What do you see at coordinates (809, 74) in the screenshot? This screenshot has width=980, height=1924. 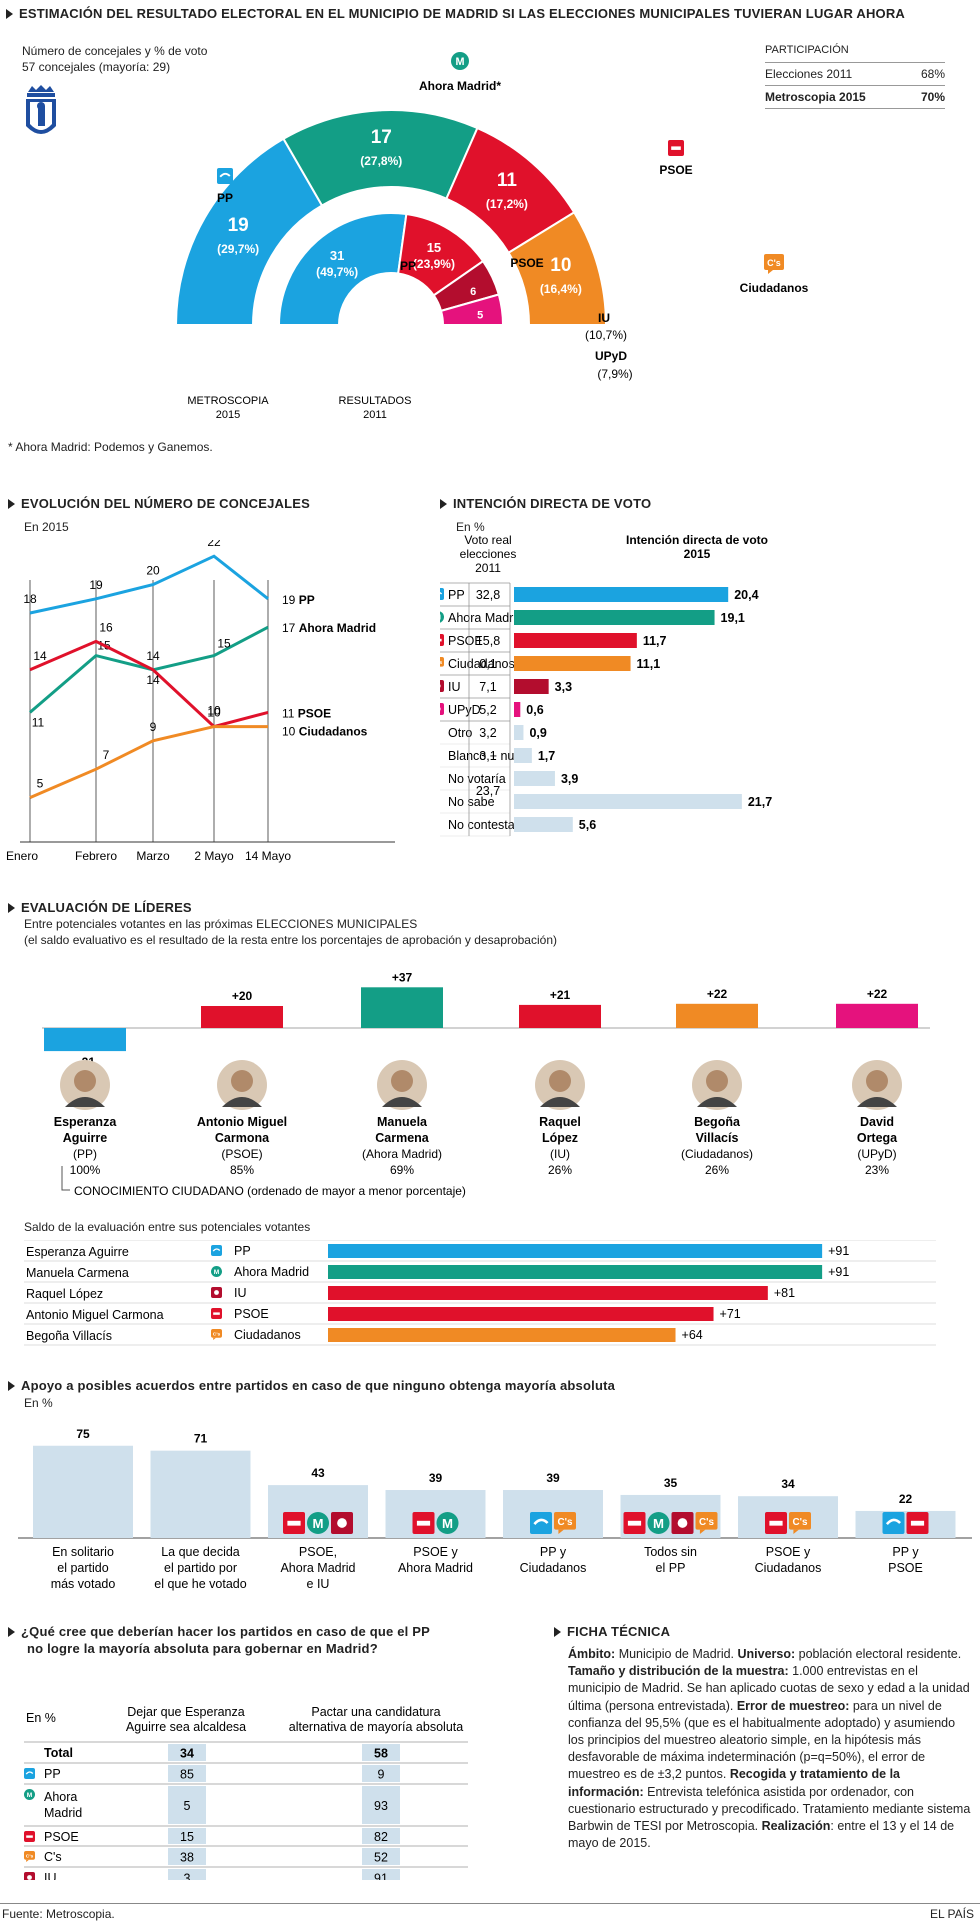 I see `participacion-label: Elecciones 2011` at bounding box center [809, 74].